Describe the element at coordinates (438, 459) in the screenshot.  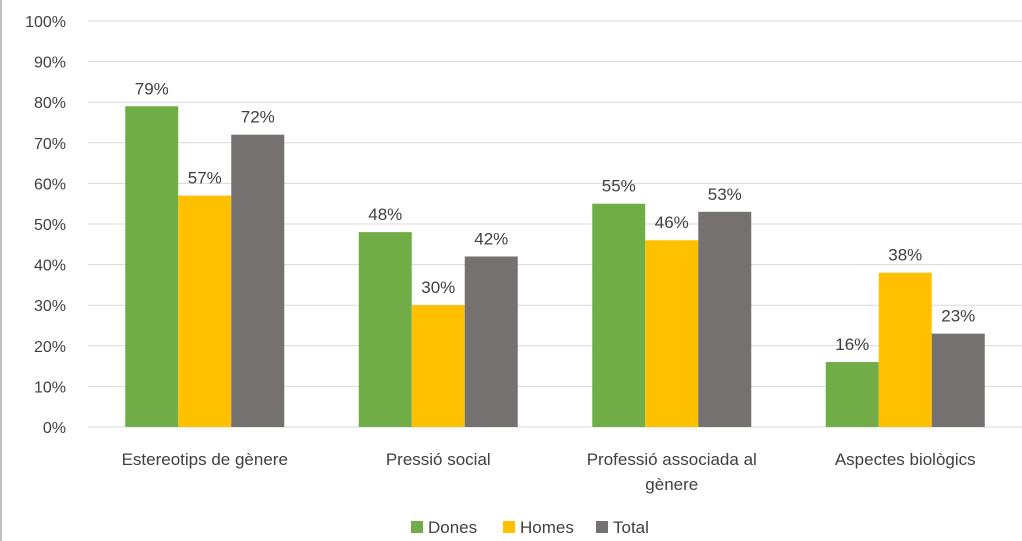
I see `x-tick-label: Pressió social` at that location.